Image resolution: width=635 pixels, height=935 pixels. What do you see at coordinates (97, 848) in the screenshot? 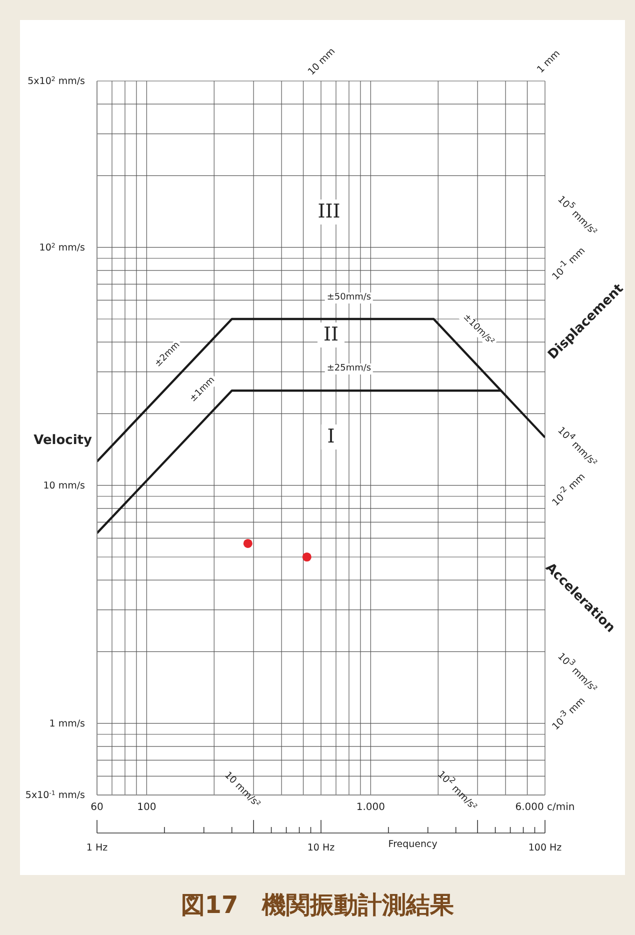
I see `text: 1 Hz` at bounding box center [97, 848].